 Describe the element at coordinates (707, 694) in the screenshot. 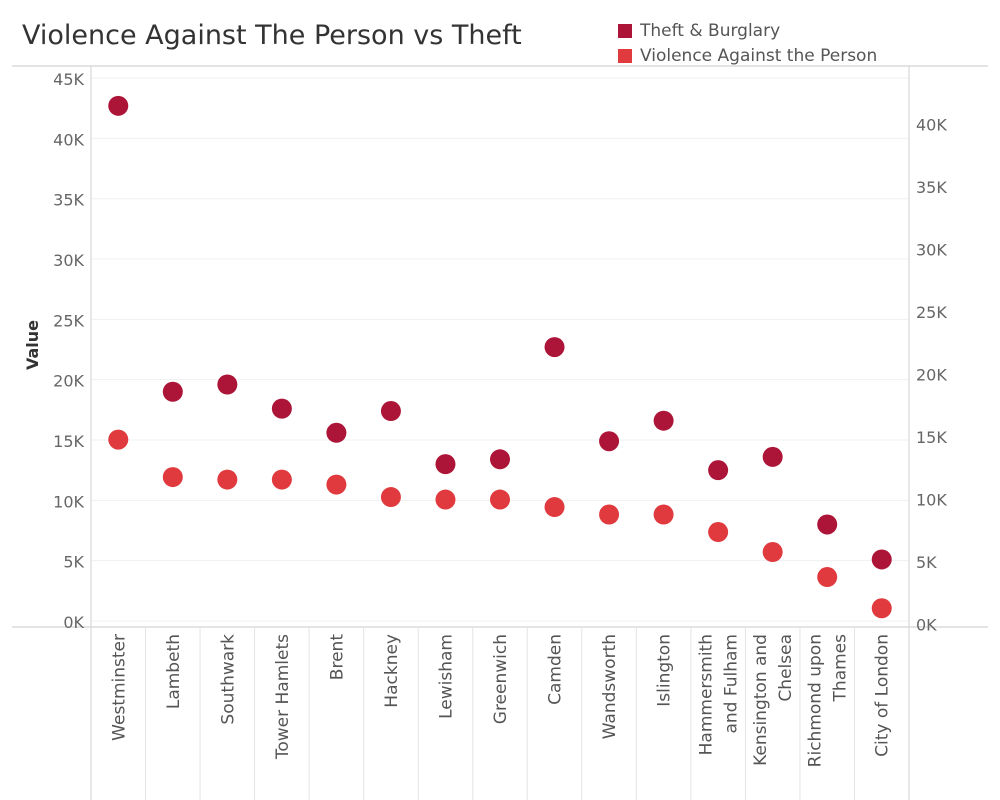

I see `category-label: Hammersmith` at that location.